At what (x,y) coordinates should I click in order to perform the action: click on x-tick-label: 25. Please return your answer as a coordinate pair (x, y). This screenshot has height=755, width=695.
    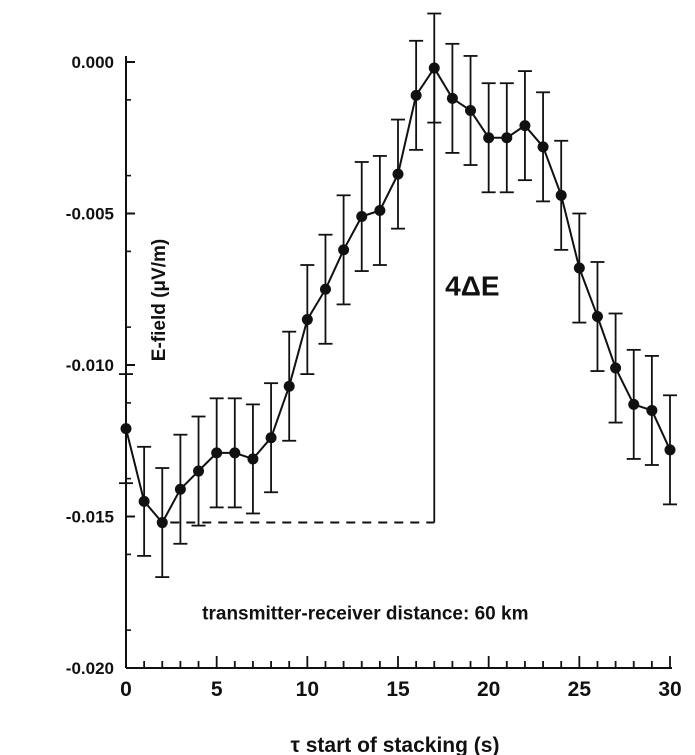
    Looking at the image, I should click on (580, 689).